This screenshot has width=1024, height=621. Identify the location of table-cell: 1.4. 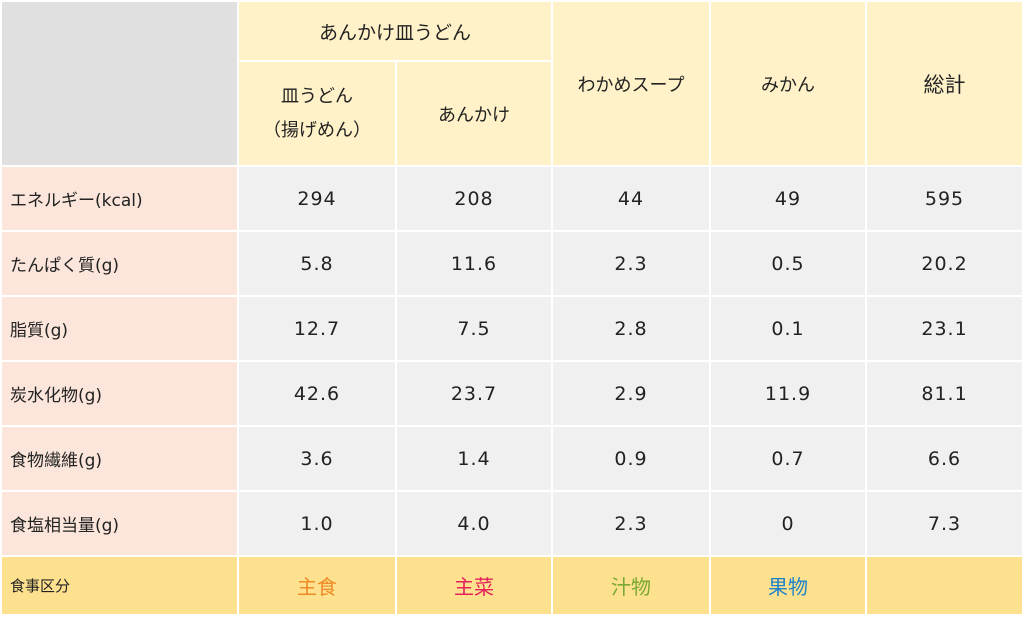
(474, 458).